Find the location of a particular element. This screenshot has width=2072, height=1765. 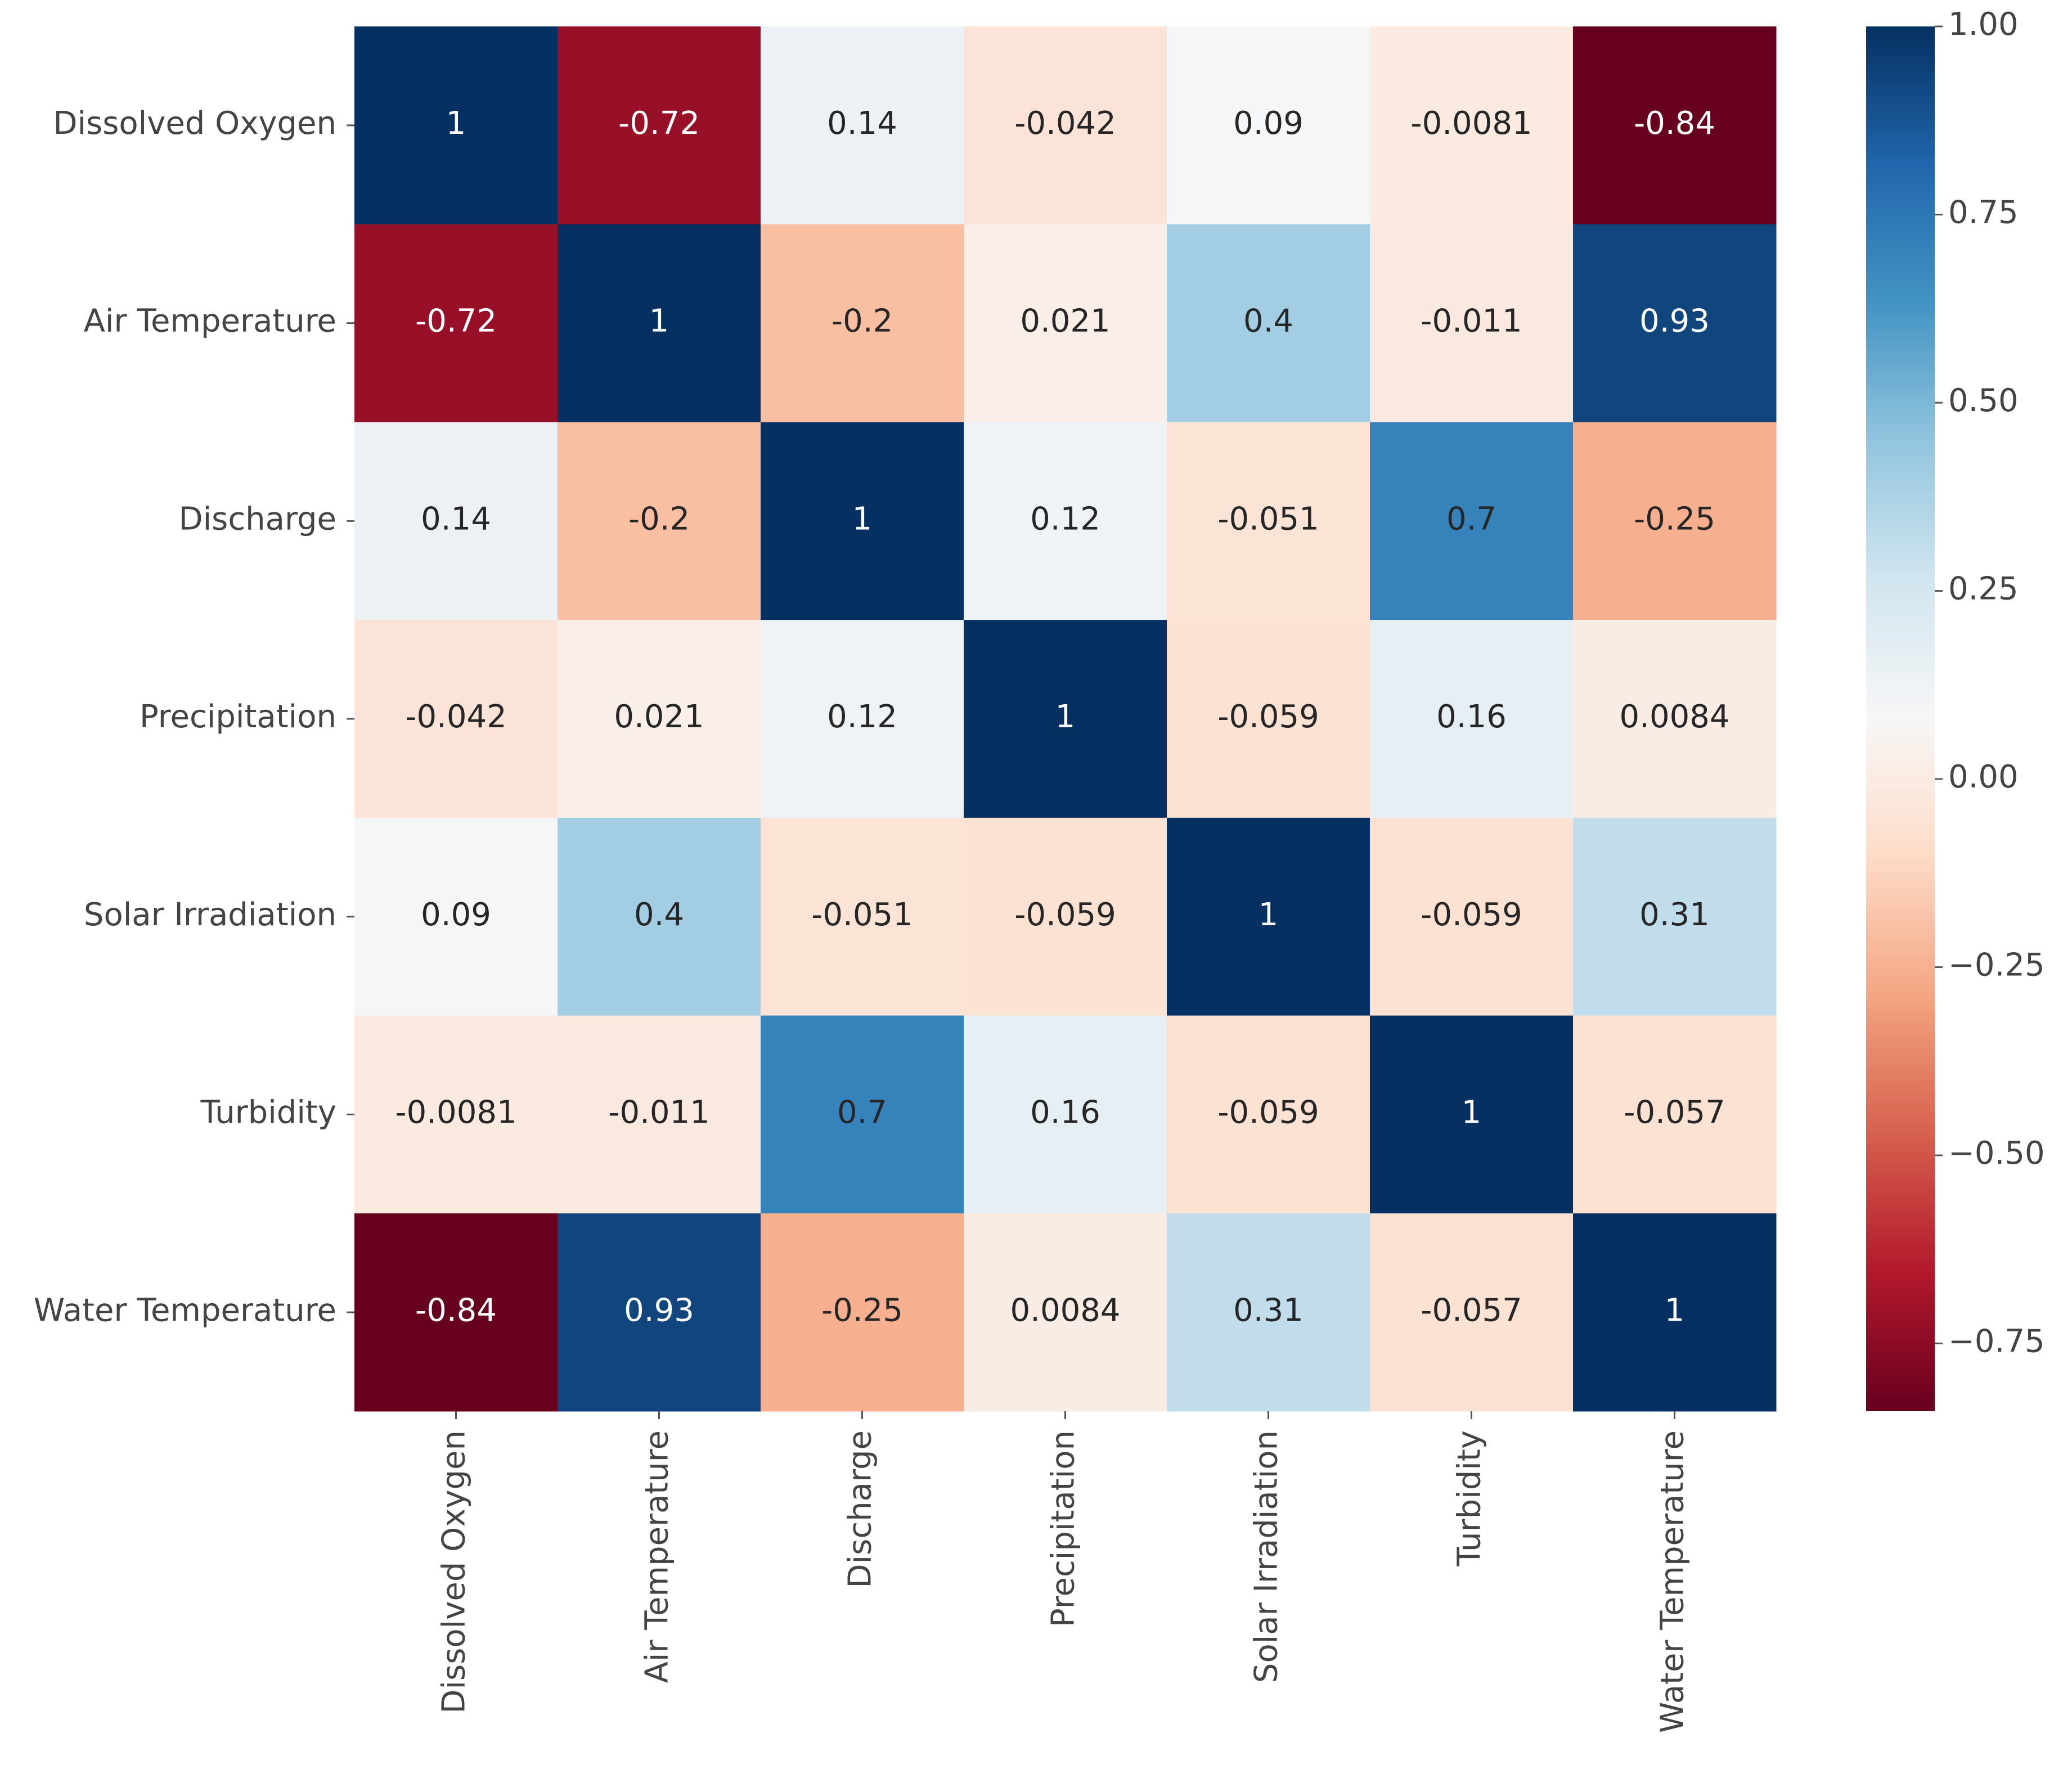

colorbar-tick-label: 0.50 is located at coordinates (1983, 400).